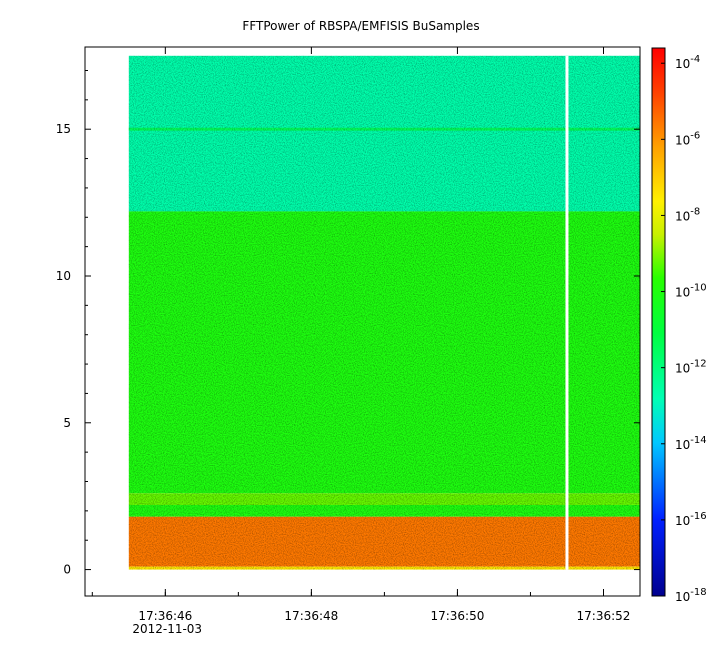  What do you see at coordinates (604, 616) in the screenshot?
I see `x-tick-label-3: 17:36:52` at bounding box center [604, 616].